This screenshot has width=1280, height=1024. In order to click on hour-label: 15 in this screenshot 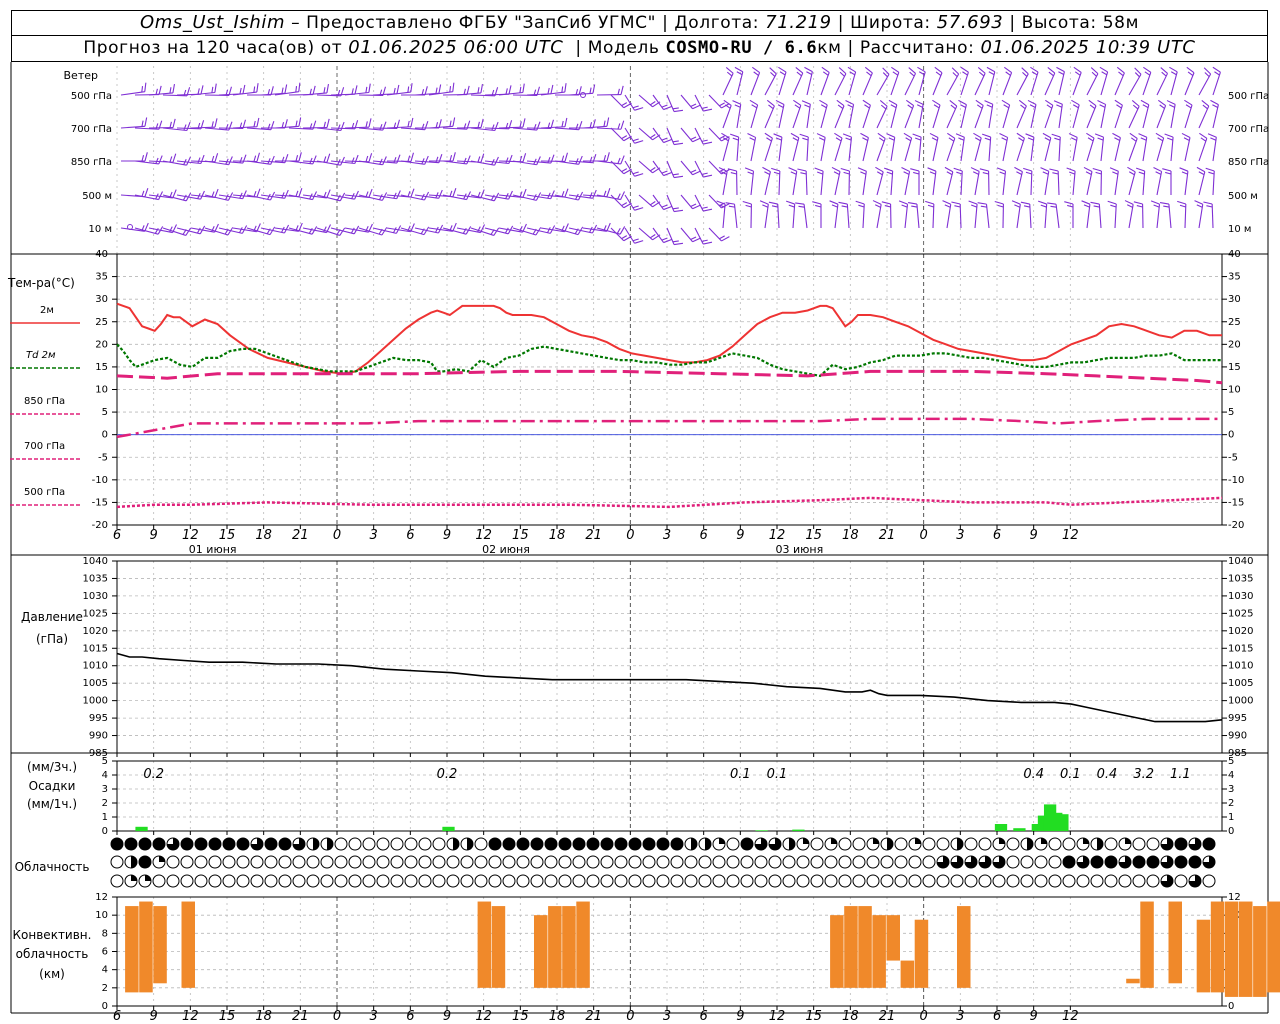, I will do `click(520, 1016)`.